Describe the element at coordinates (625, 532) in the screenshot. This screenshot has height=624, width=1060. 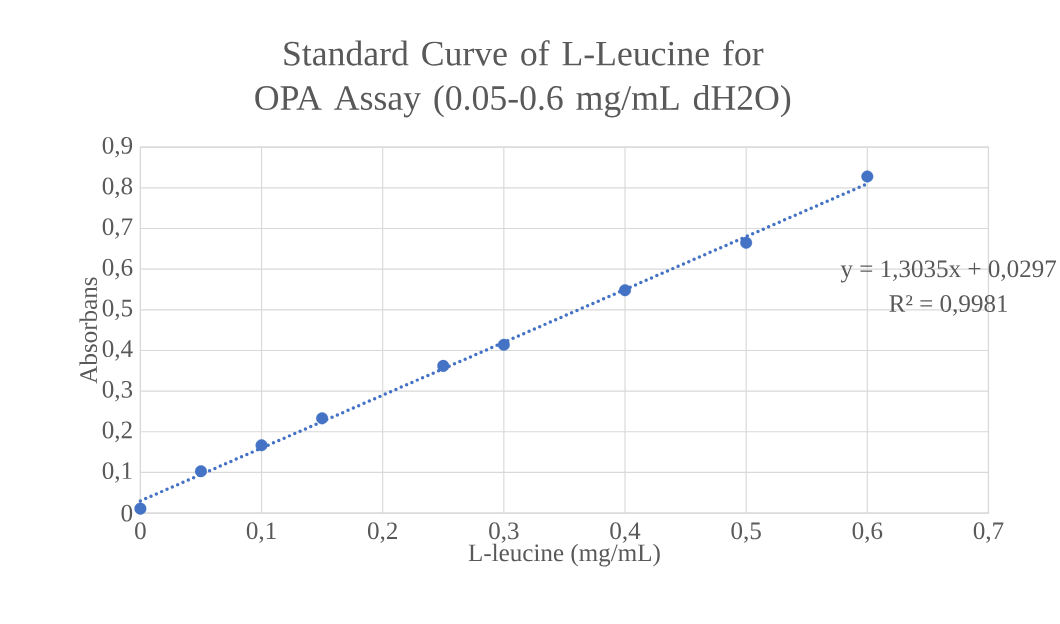
I see `x-tick-label: 0,4` at that location.